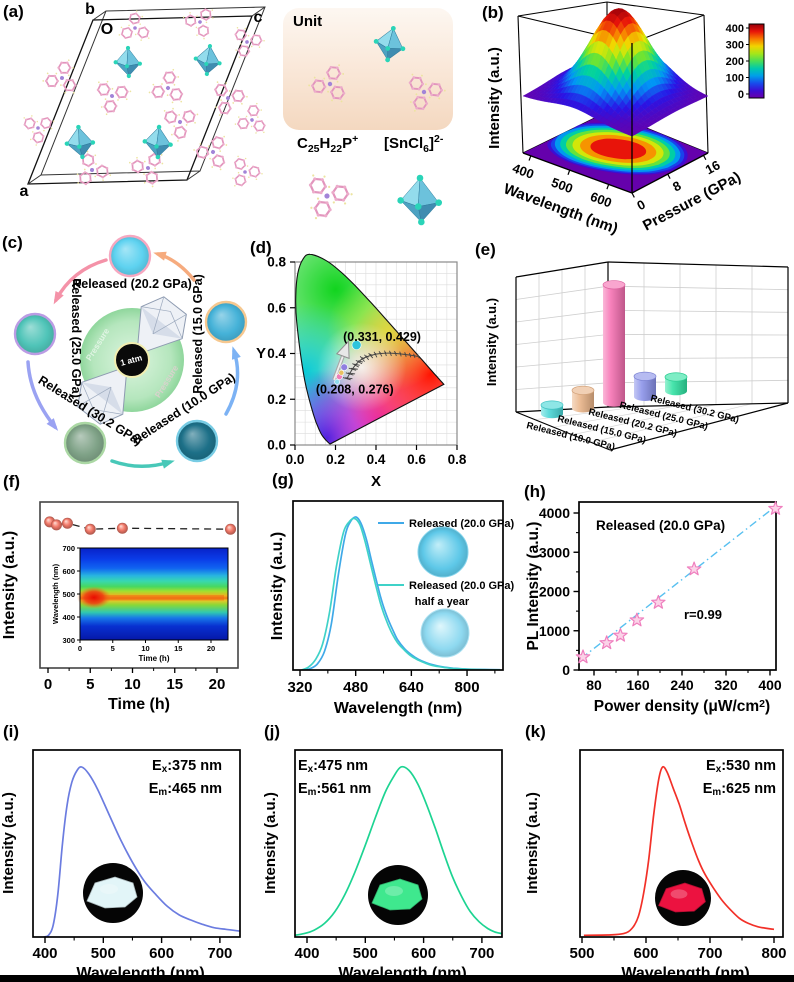 The image size is (794, 982). I want to click on svg-text: 240, so click(682, 685).